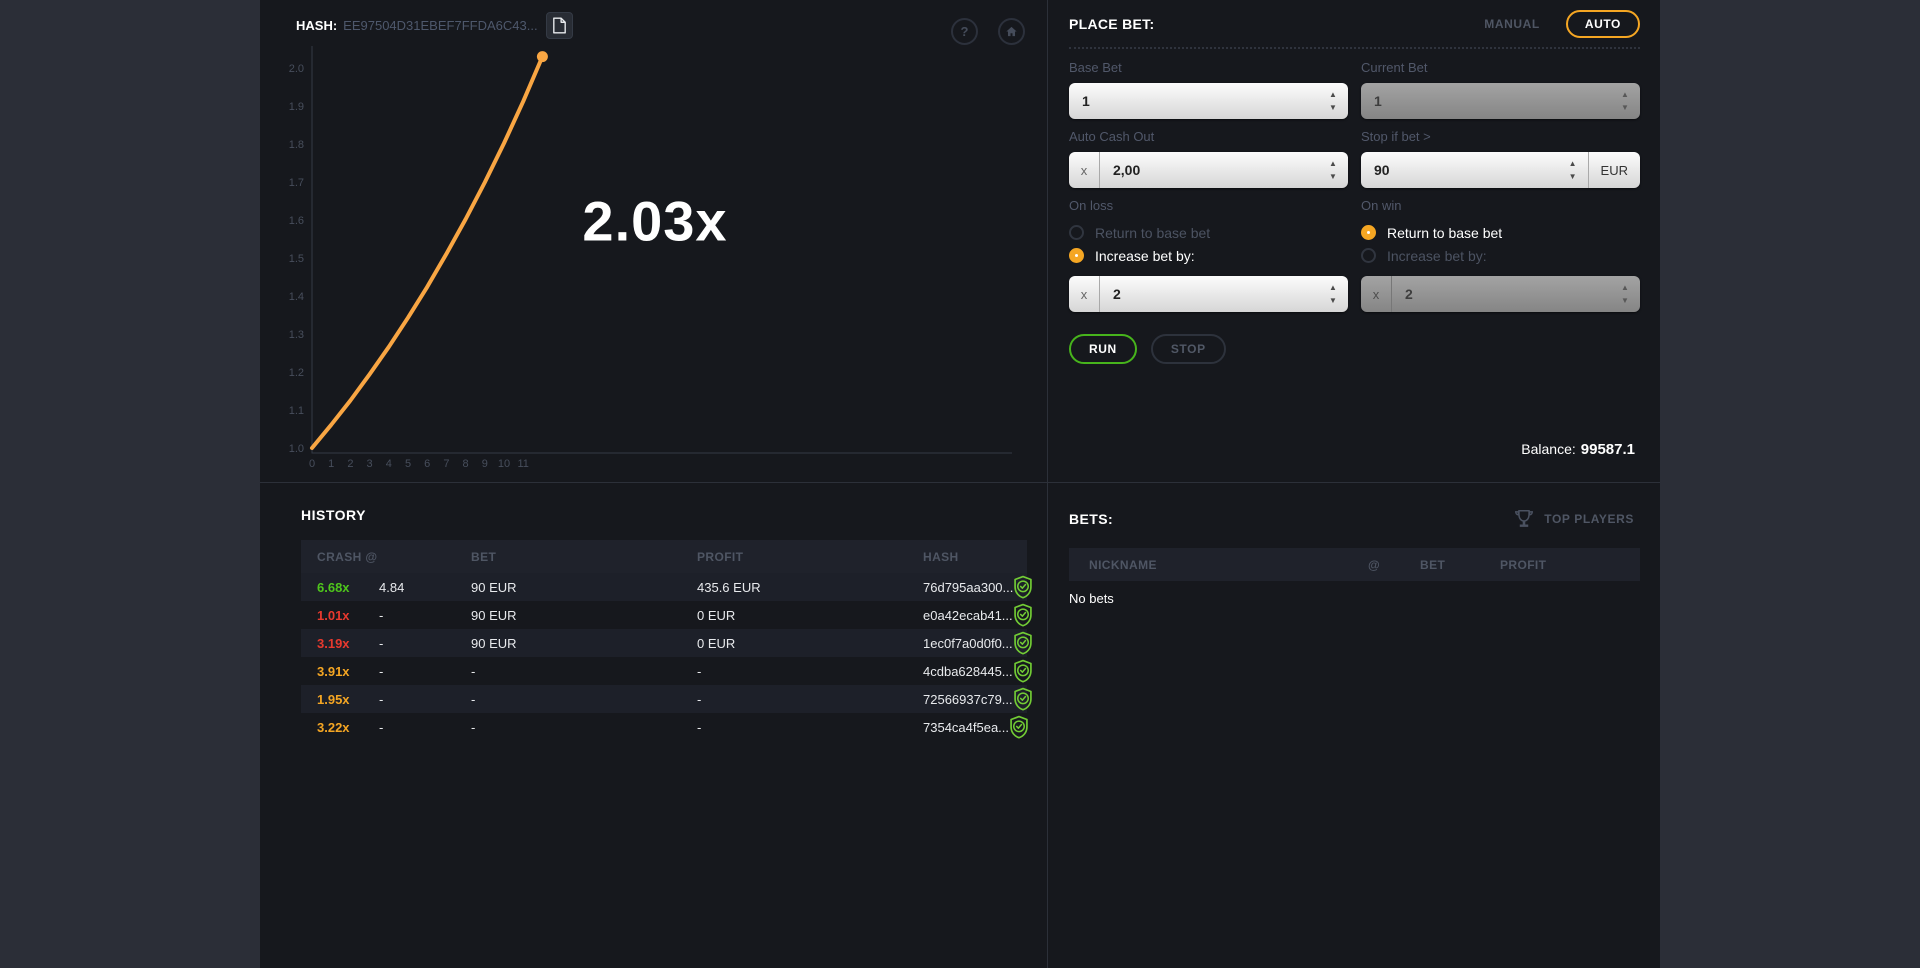 This screenshot has height=968, width=1920. Describe the element at coordinates (296, 259) in the screenshot. I see `svg-text: 1.5` at that location.